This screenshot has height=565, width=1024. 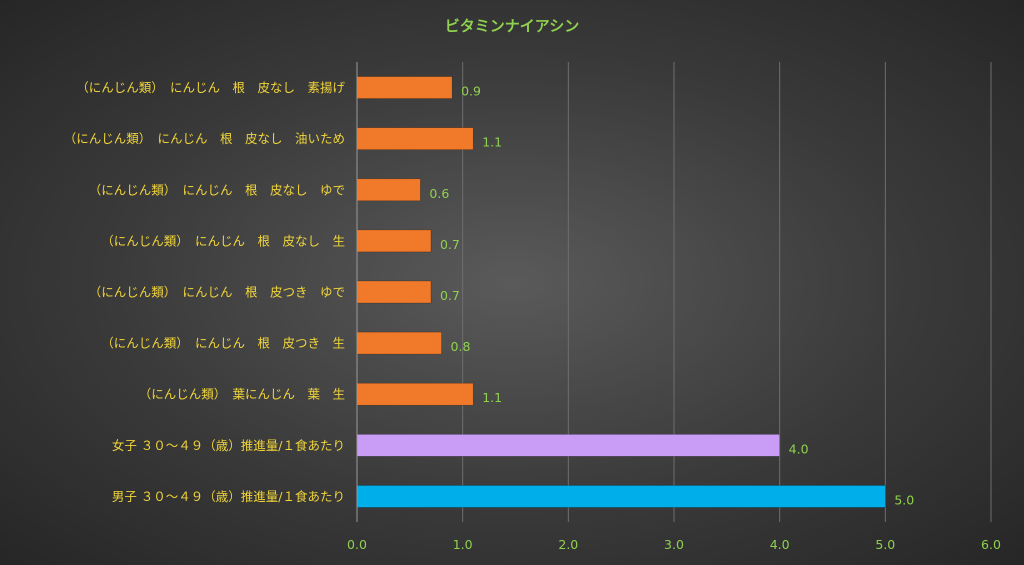 What do you see at coordinates (780, 544) in the screenshot?
I see `x-tick-label: 4.0` at bounding box center [780, 544].